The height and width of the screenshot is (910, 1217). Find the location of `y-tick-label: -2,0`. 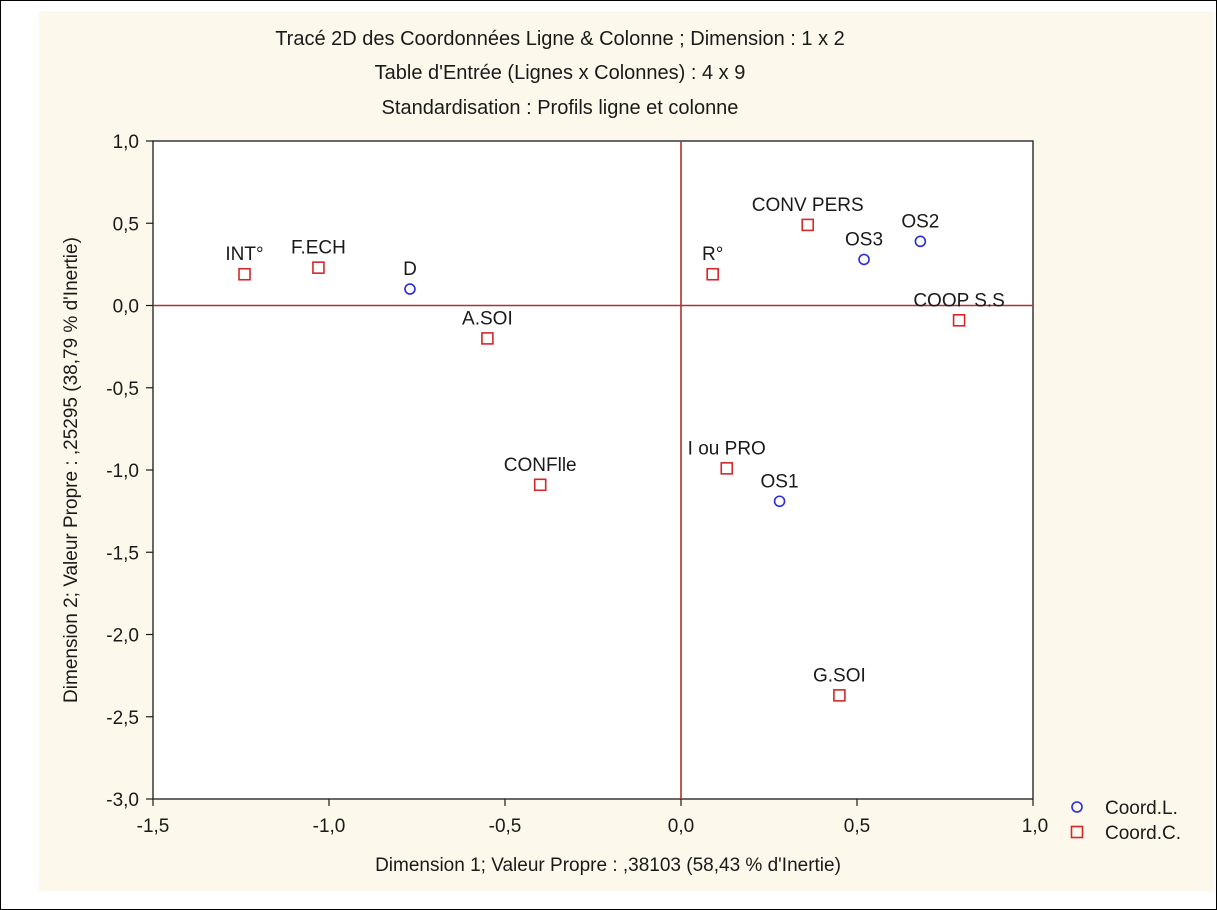

y-tick-label: -2,0 is located at coordinates (122, 636).